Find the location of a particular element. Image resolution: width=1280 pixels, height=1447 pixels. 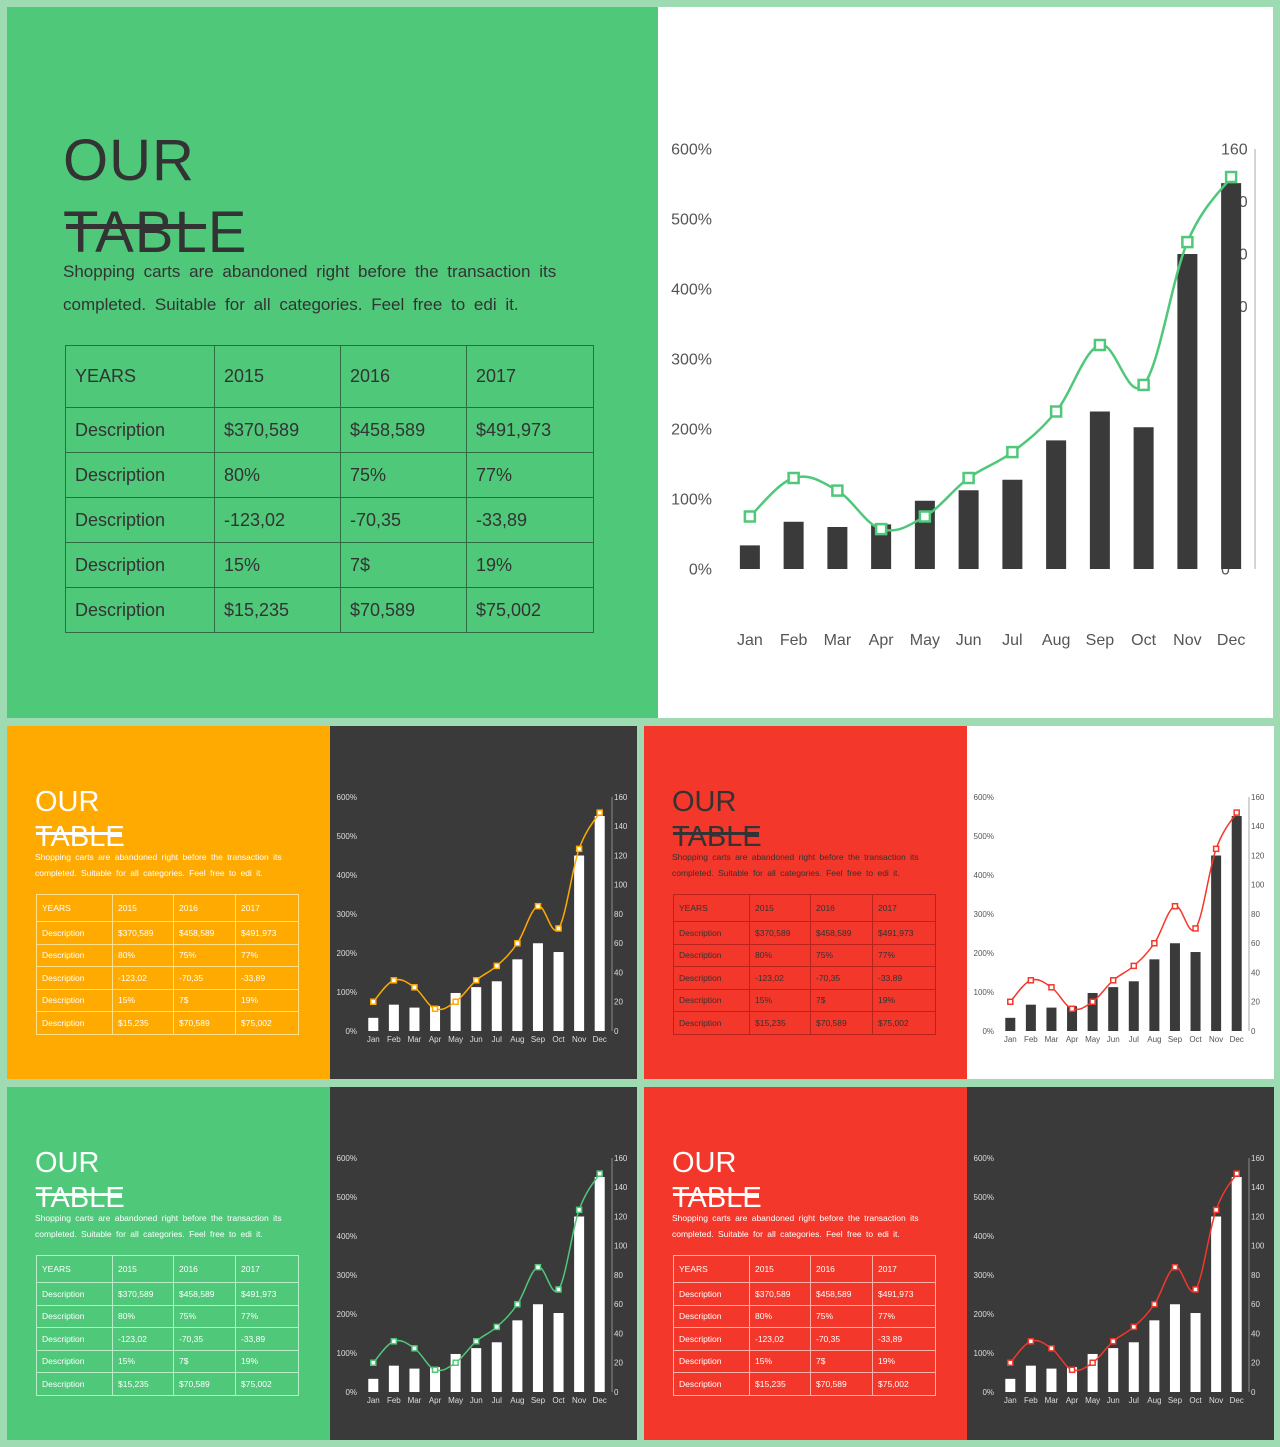

x-tick-label: May is located at coordinates (1092, 1039).